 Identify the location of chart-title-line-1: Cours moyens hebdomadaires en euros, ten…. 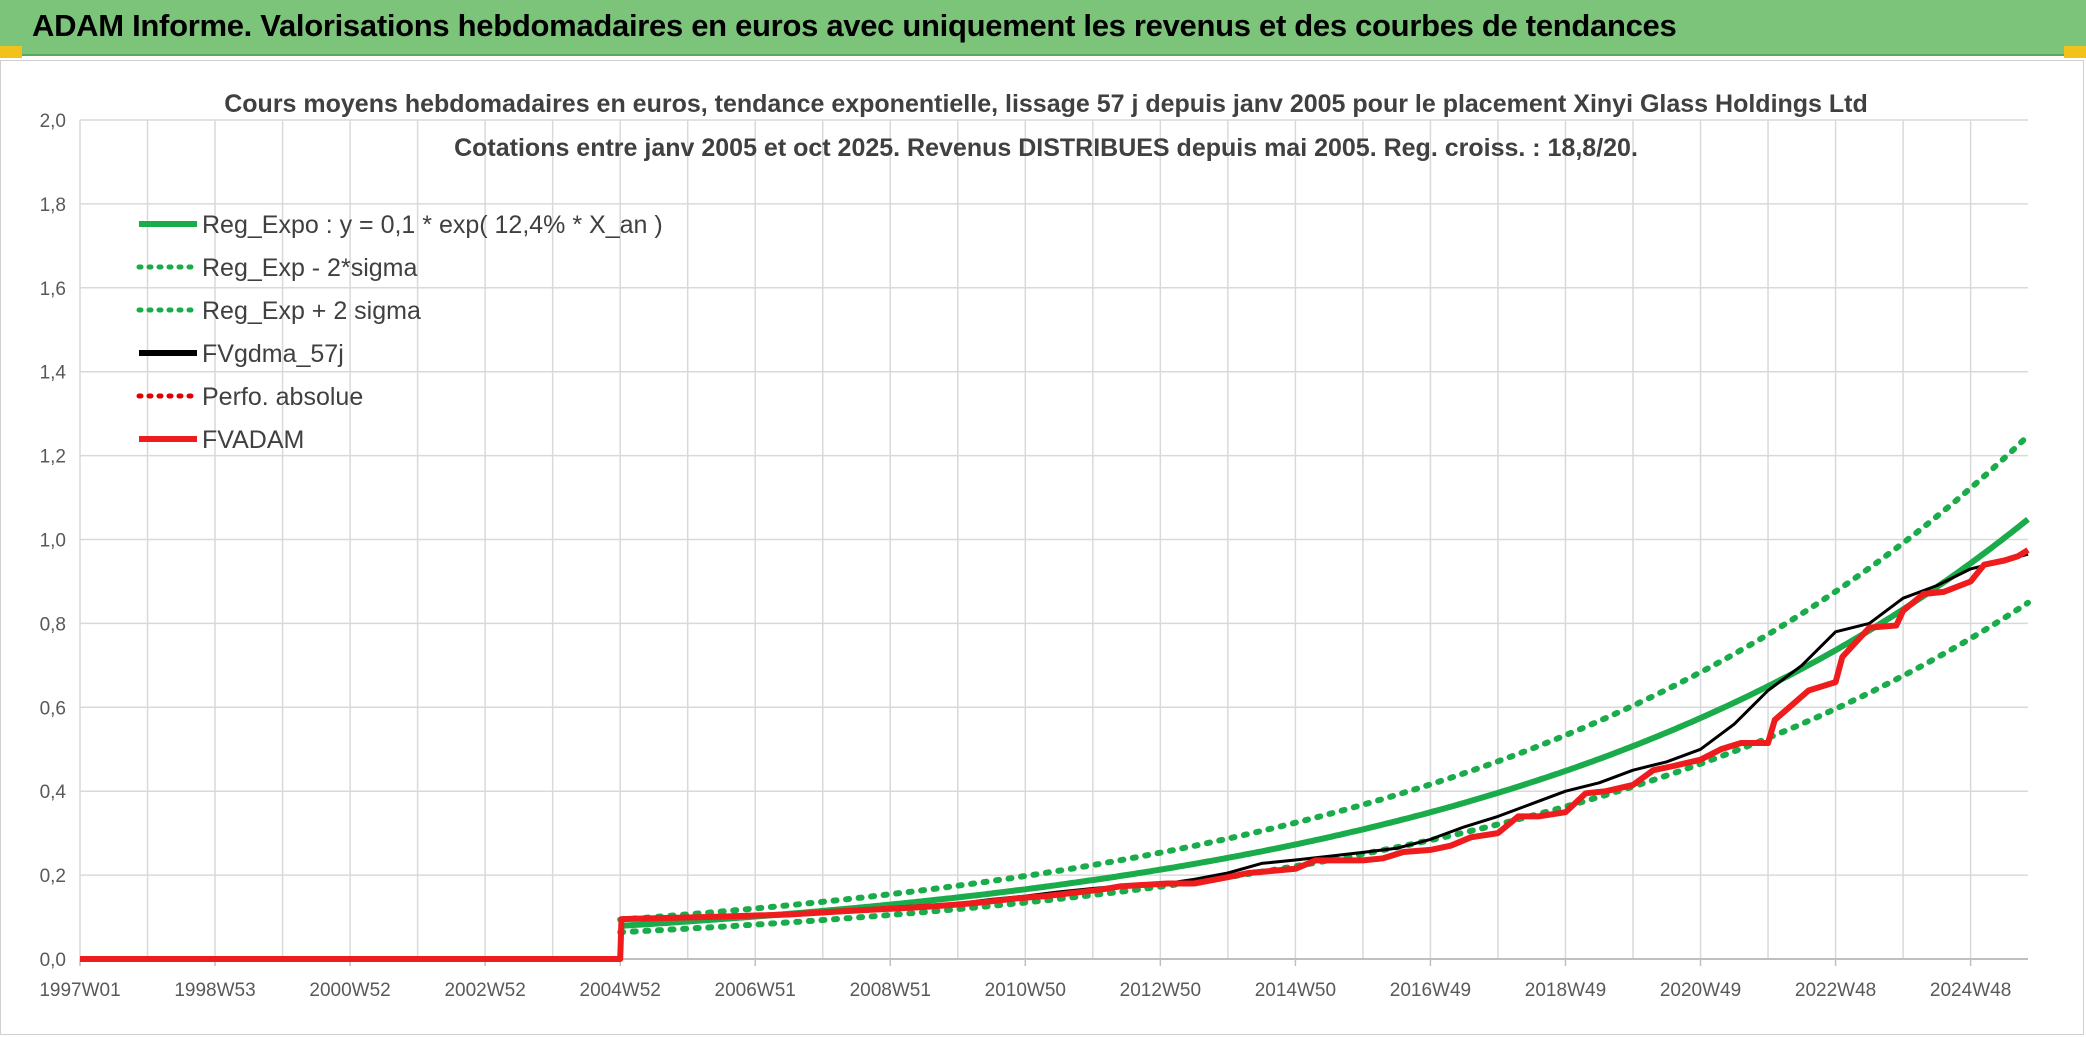
(1046, 104).